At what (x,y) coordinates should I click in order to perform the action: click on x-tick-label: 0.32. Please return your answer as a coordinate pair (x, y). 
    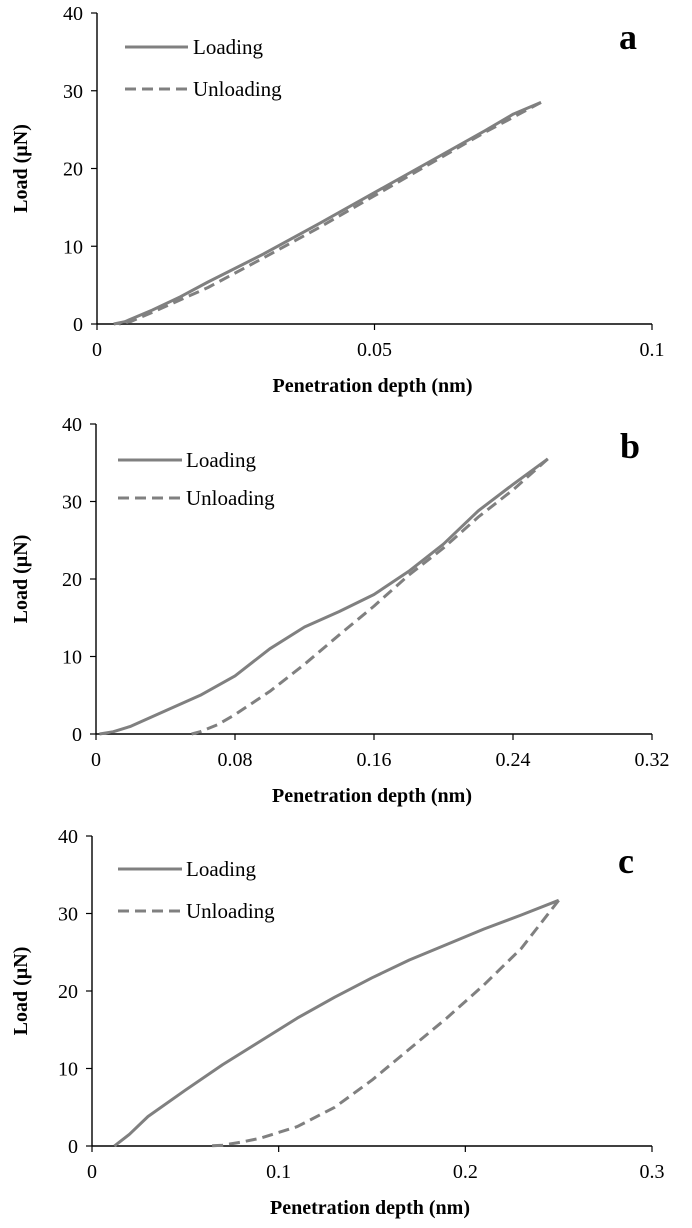
    Looking at the image, I should click on (652, 760).